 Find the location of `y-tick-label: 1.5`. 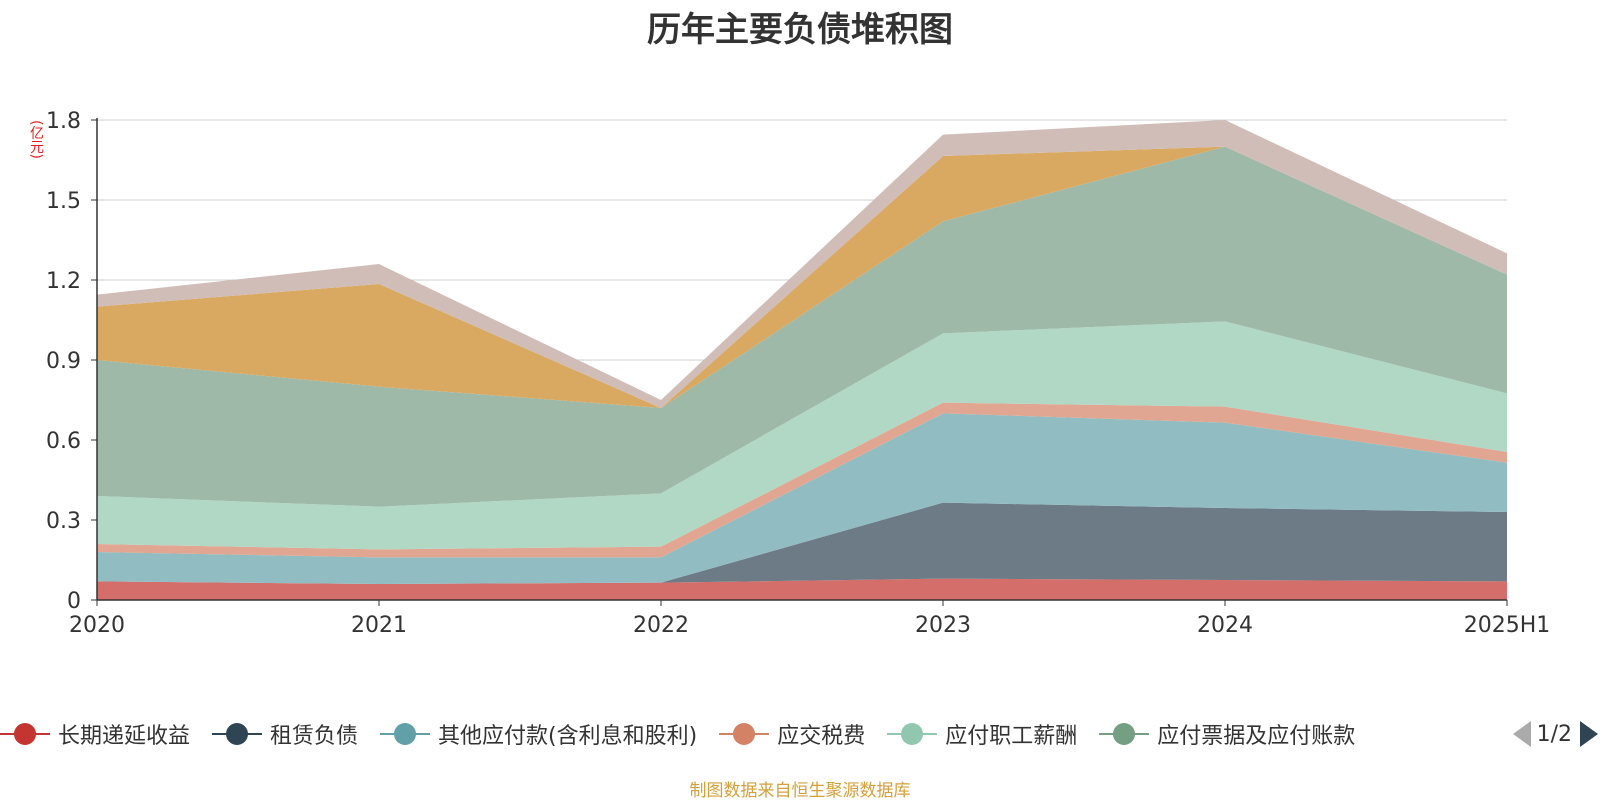

y-tick-label: 1.5 is located at coordinates (63, 201).